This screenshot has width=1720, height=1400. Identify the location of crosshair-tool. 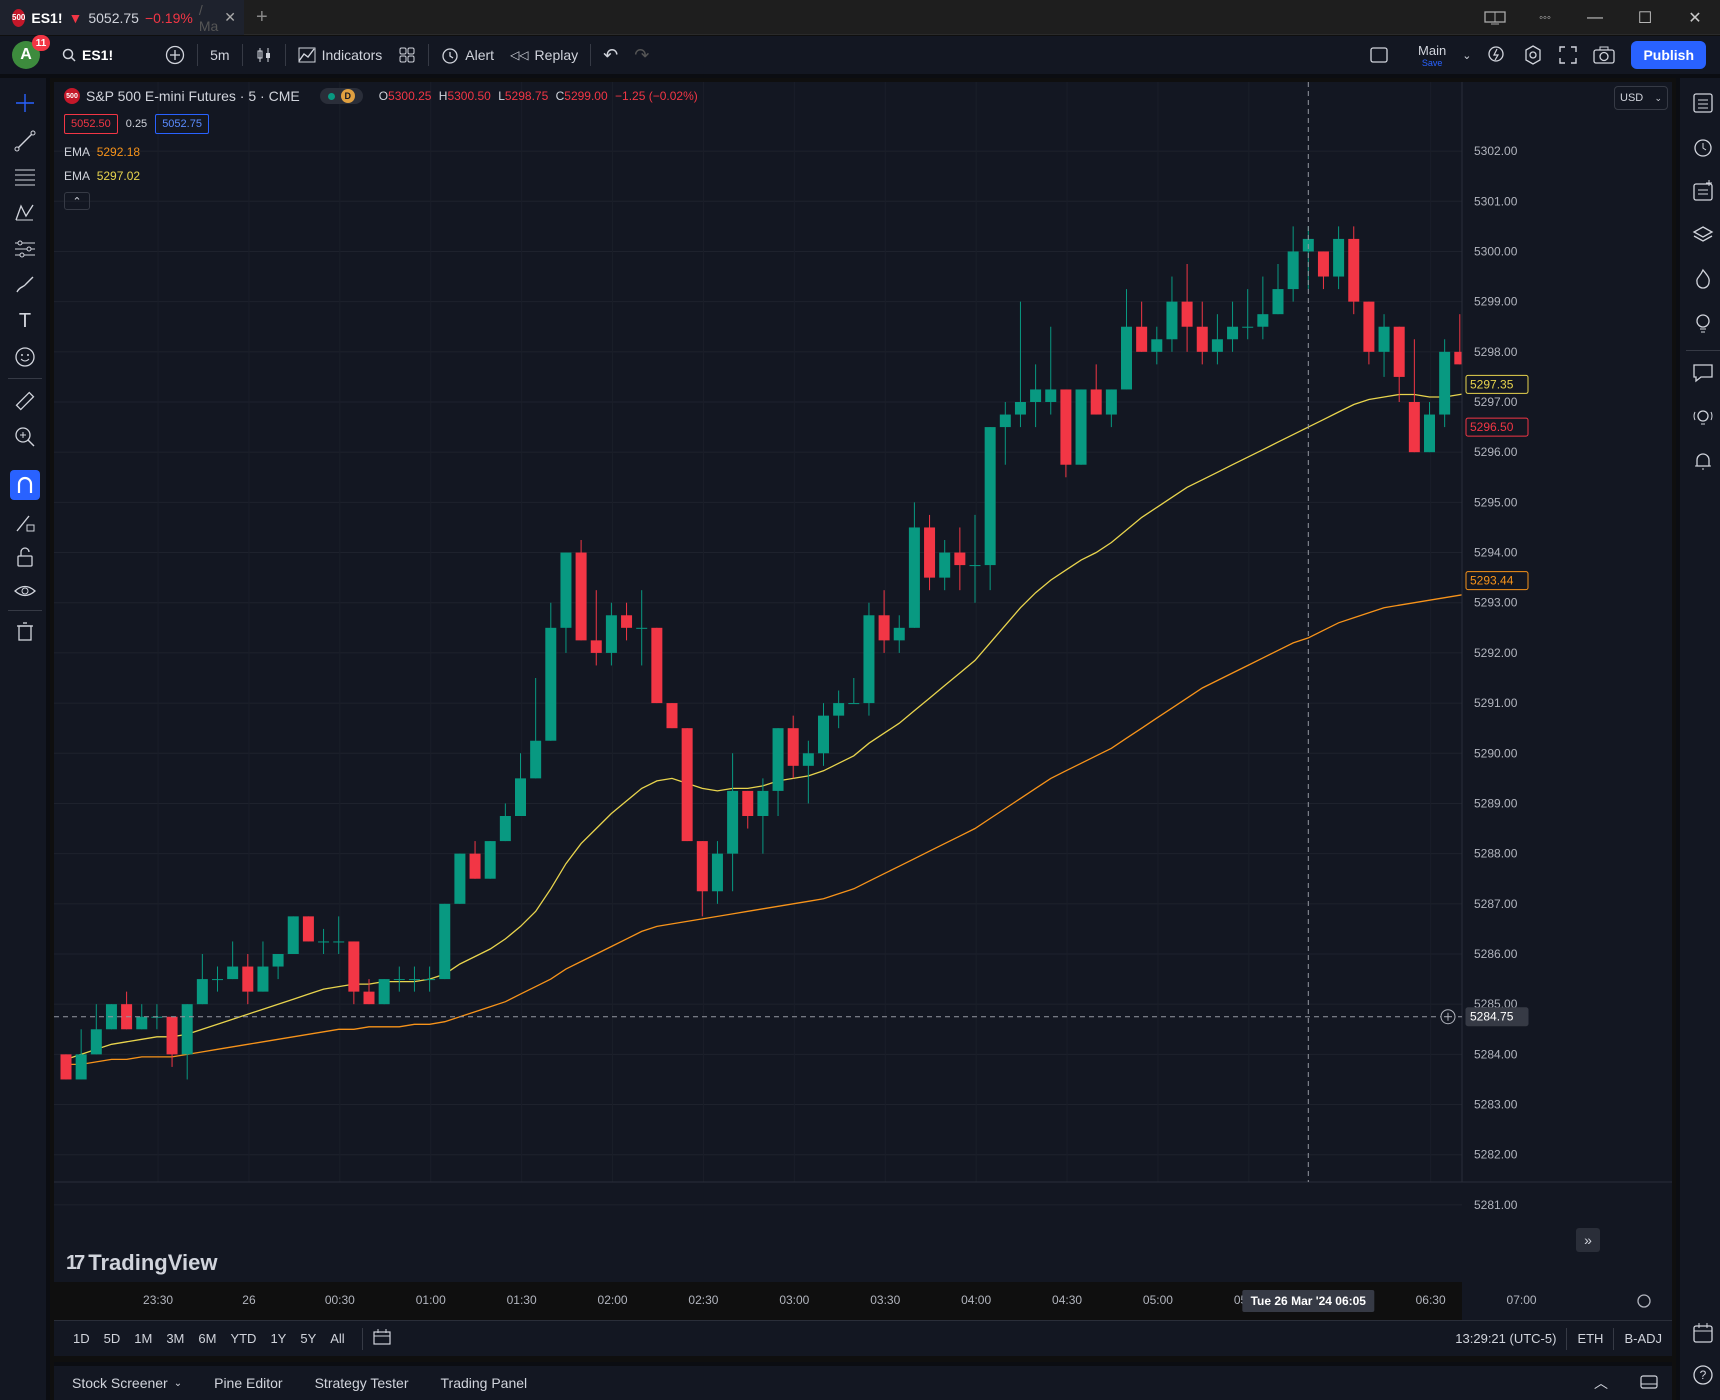
(25, 103).